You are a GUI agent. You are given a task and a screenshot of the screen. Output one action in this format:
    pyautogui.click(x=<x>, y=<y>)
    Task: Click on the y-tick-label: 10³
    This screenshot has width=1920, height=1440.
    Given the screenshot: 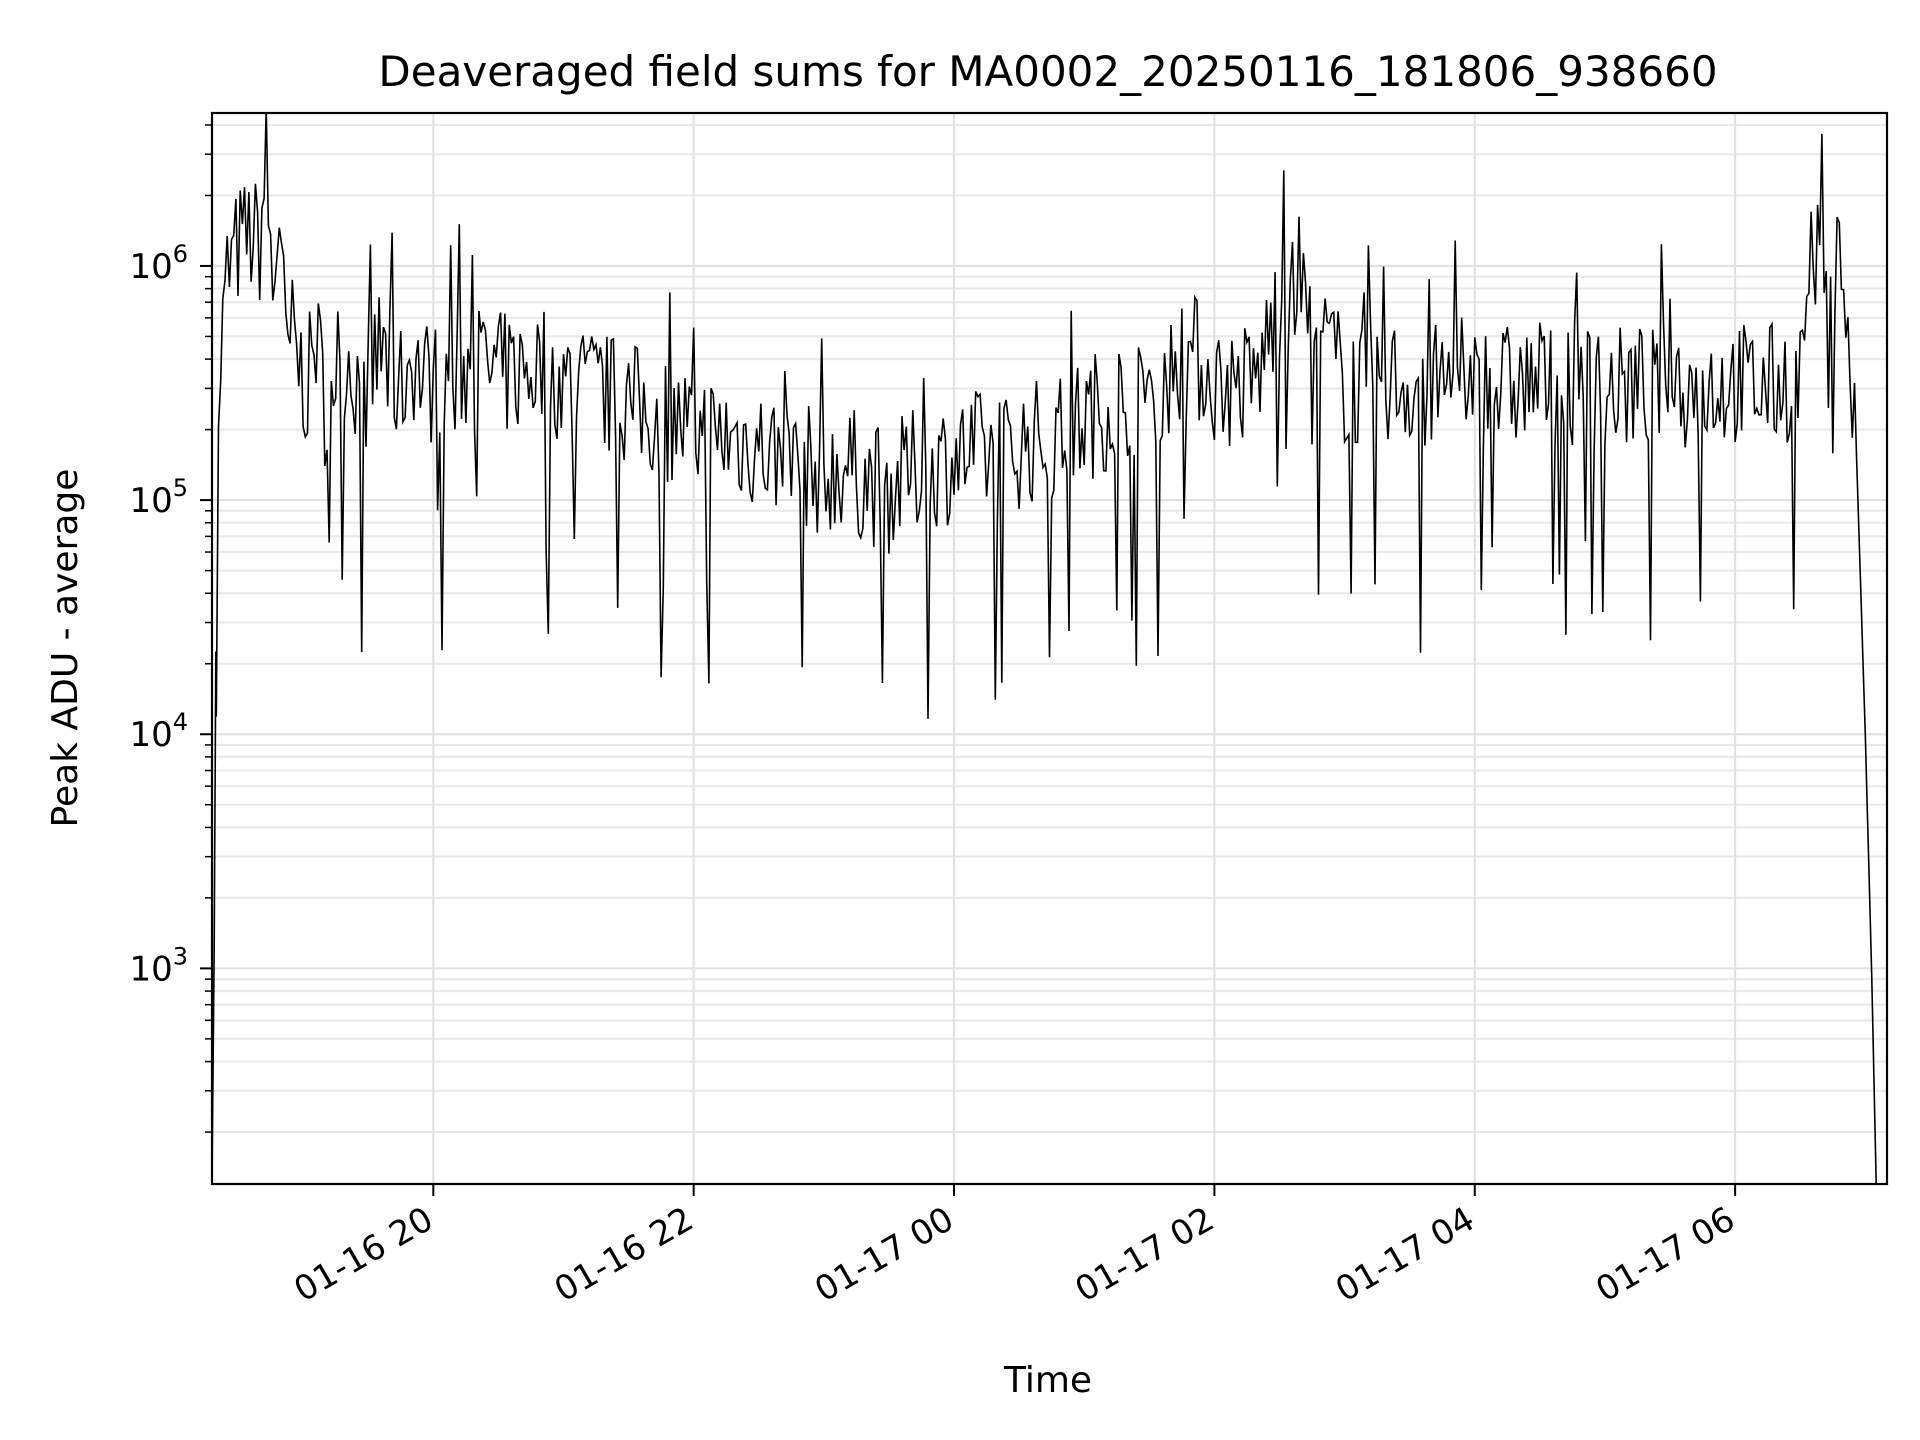 What is the action you would take?
    pyautogui.click(x=158, y=965)
    